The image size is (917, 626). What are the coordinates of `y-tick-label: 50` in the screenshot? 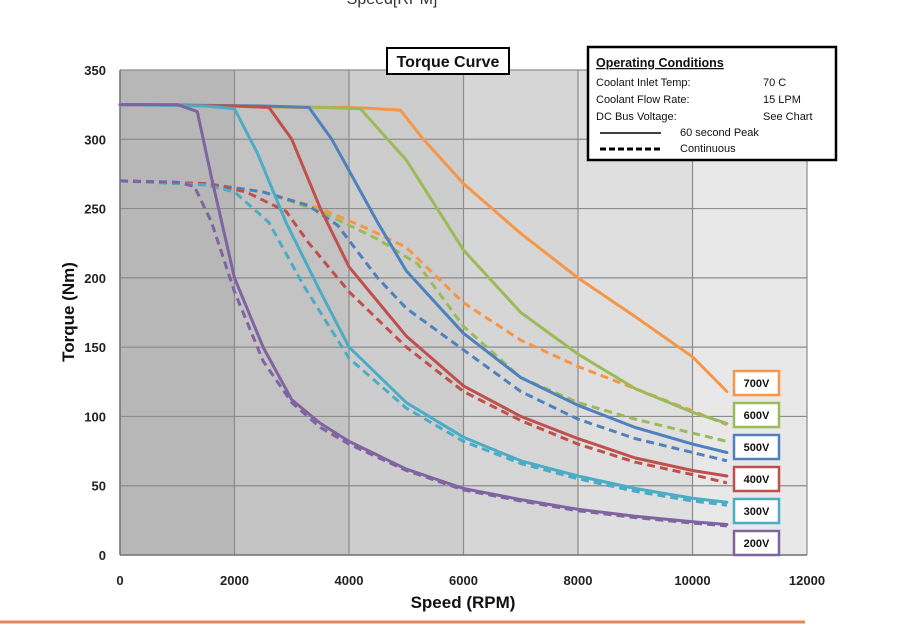 It's located at (99, 486).